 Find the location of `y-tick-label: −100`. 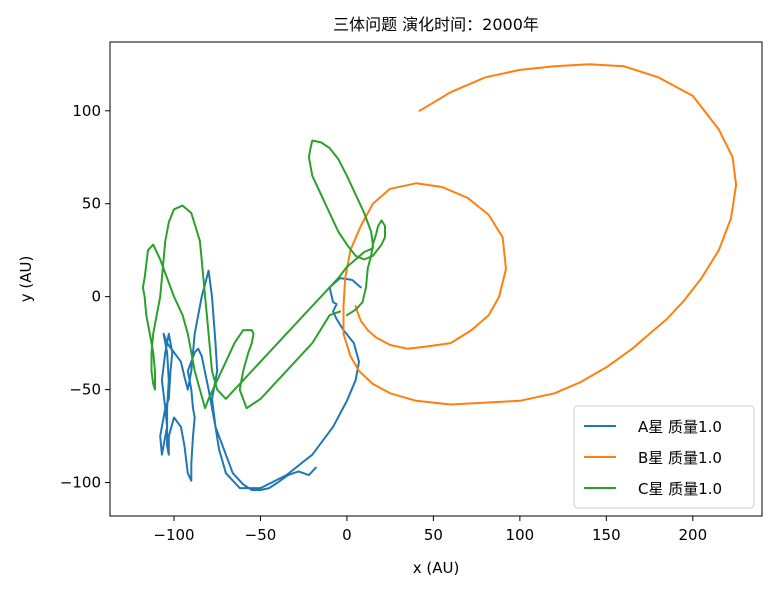

y-tick-label: −100 is located at coordinates (80, 483).